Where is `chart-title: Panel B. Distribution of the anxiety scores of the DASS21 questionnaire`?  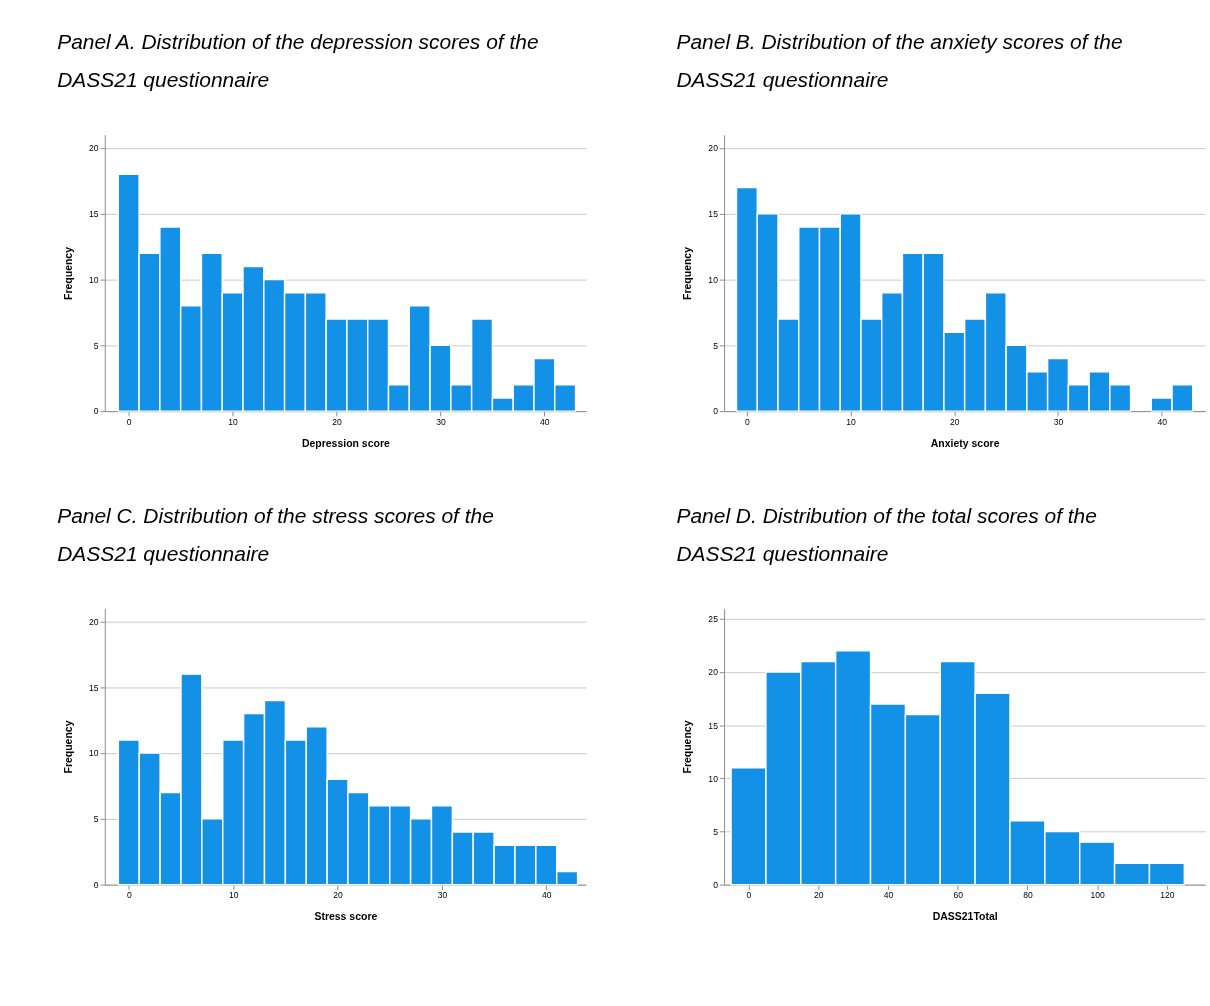 chart-title: Panel B. Distribution of the anxiety scores of the DASS21 questionnaire is located at coordinates (899, 61).